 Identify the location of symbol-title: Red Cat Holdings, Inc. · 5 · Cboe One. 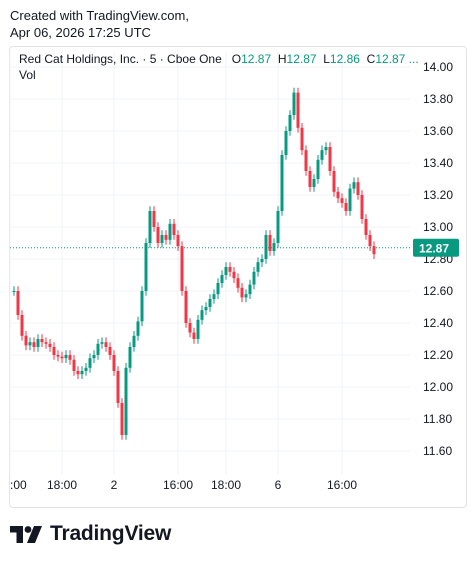
(120, 59).